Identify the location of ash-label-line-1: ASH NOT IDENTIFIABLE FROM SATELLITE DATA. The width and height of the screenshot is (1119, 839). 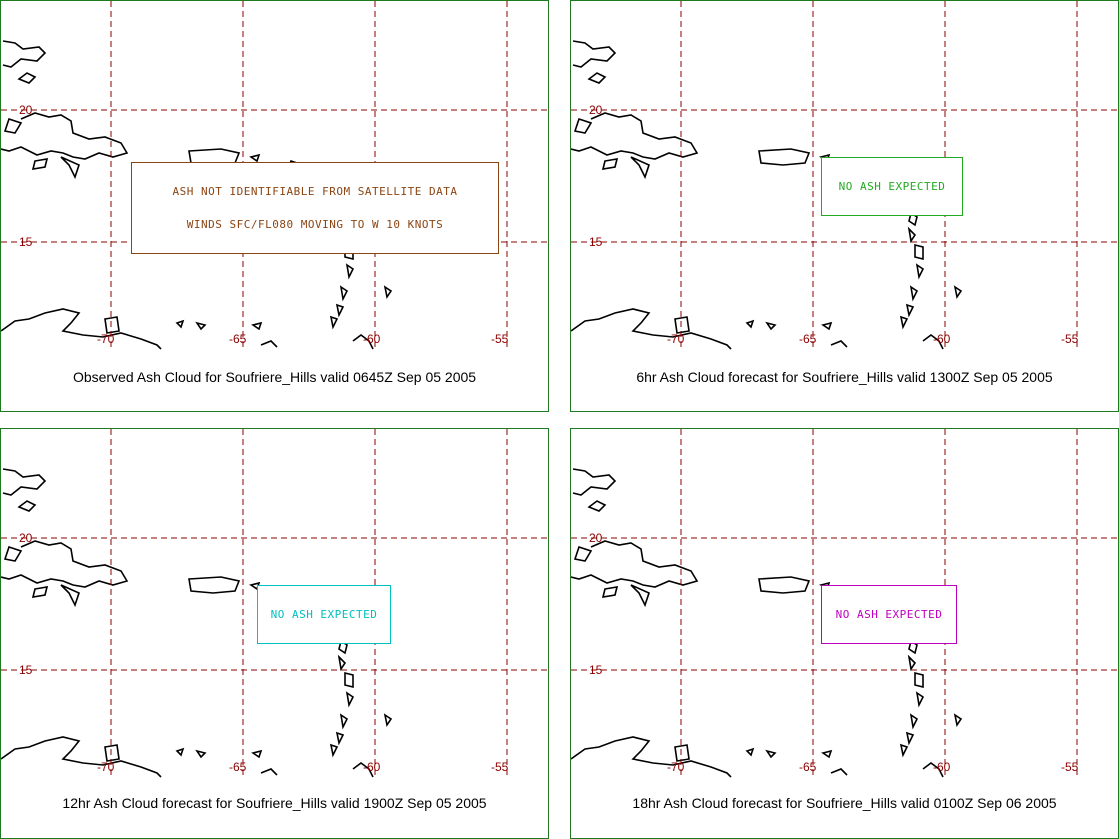
(315, 191).